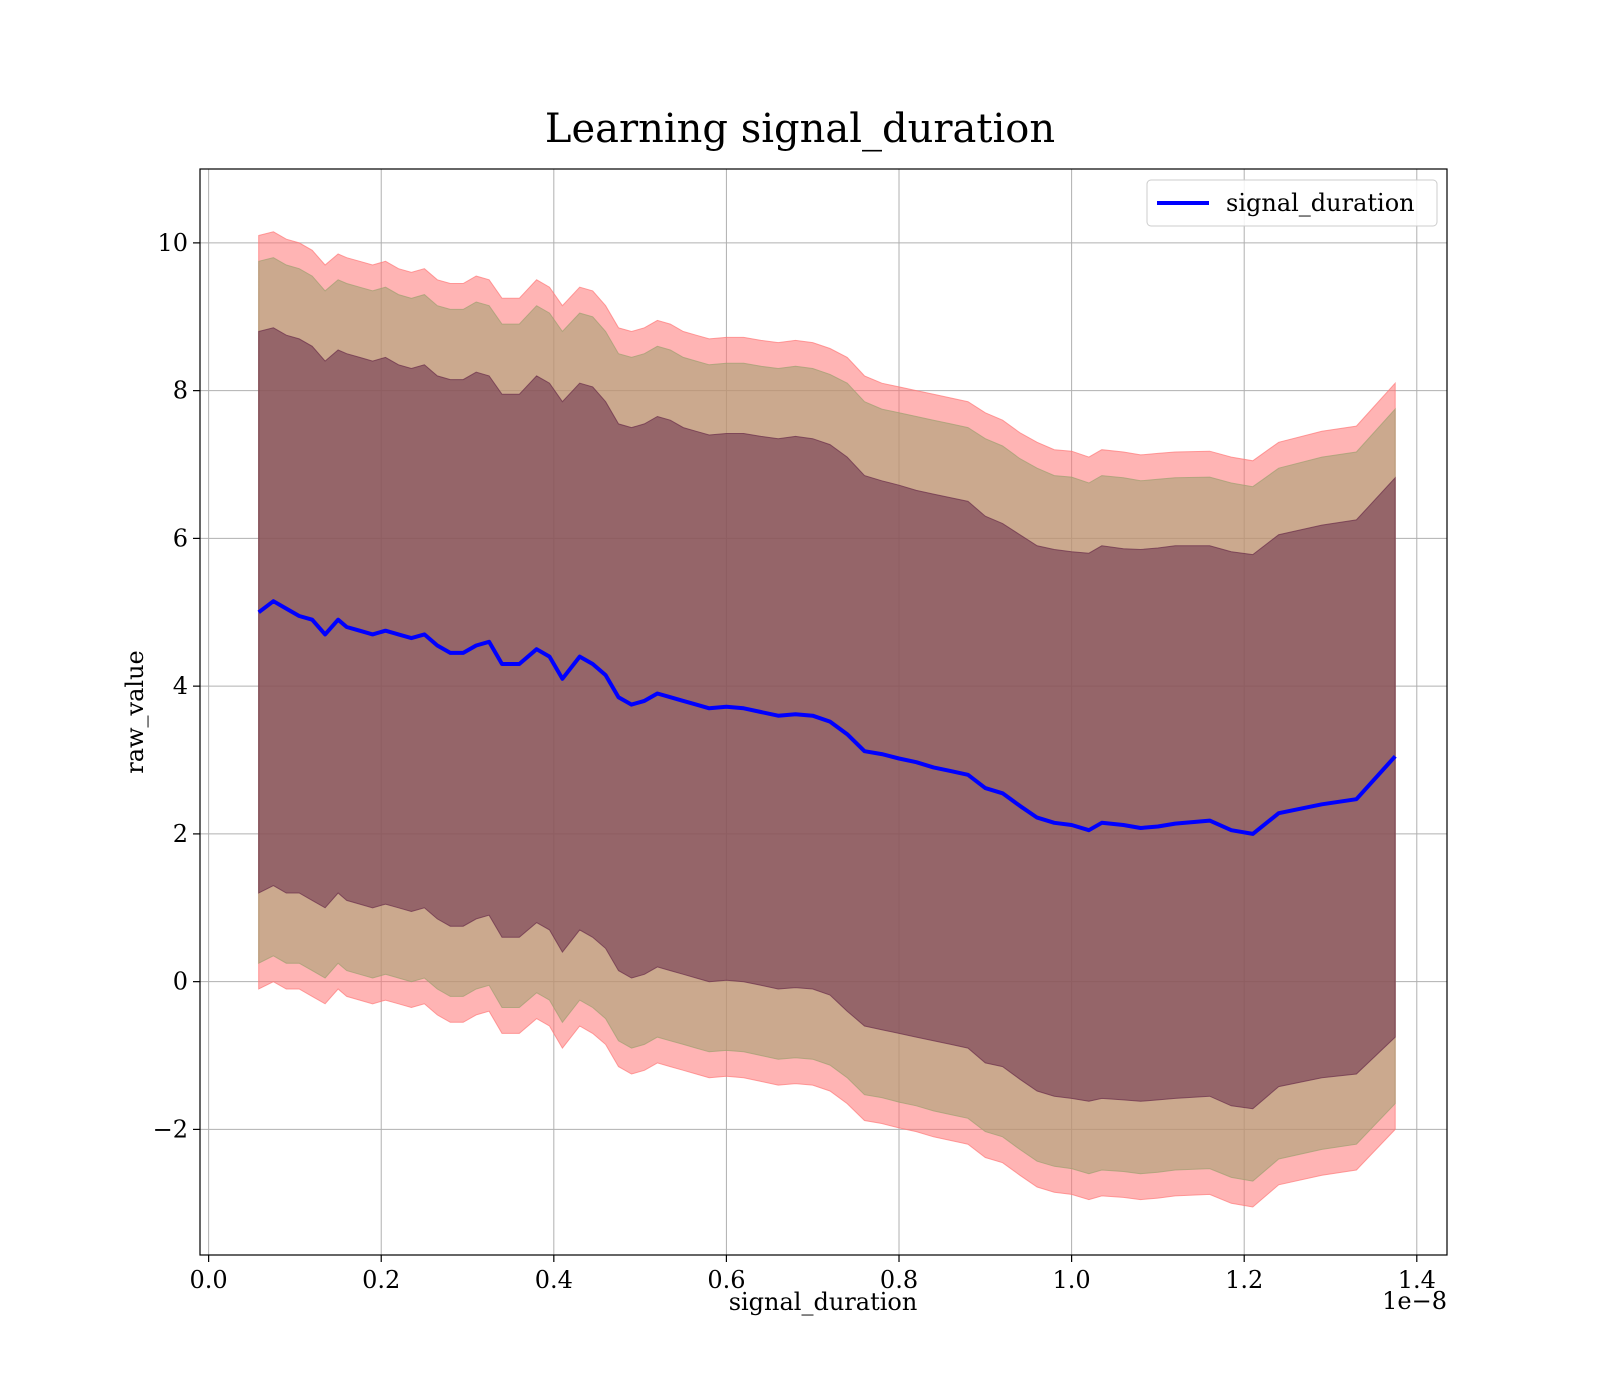 The image size is (1600, 1400). I want to click on x-tick-label: 0.0, so click(209, 1280).